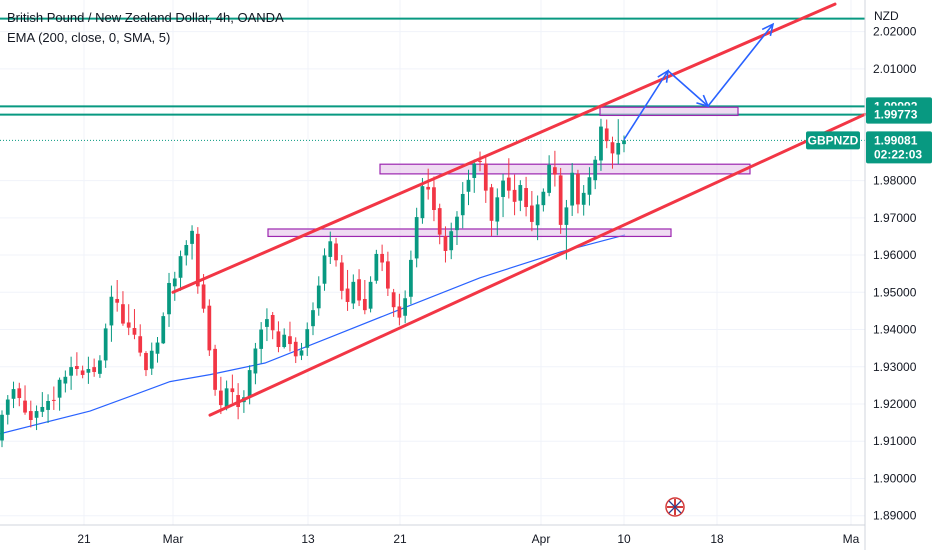 The height and width of the screenshot is (550, 932). Describe the element at coordinates (675, 507) in the screenshot. I see `uk-flag-icon` at that location.